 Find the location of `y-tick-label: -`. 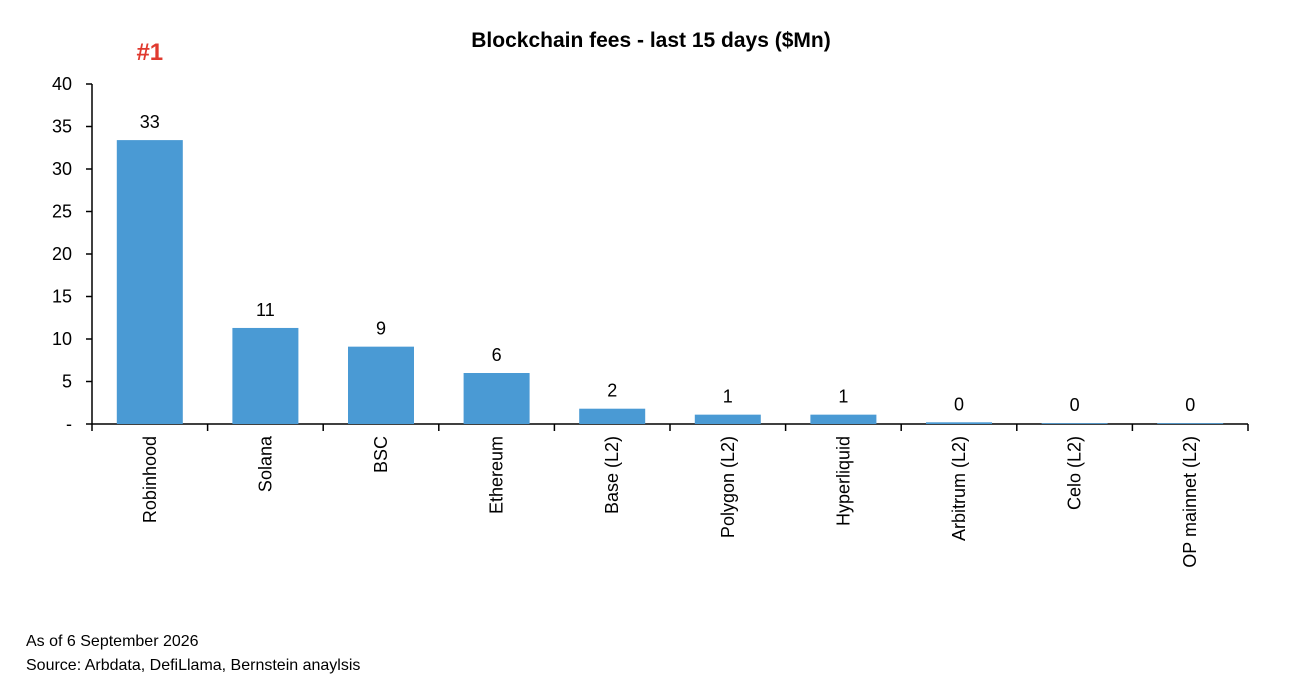

y-tick-label: - is located at coordinates (69, 424).